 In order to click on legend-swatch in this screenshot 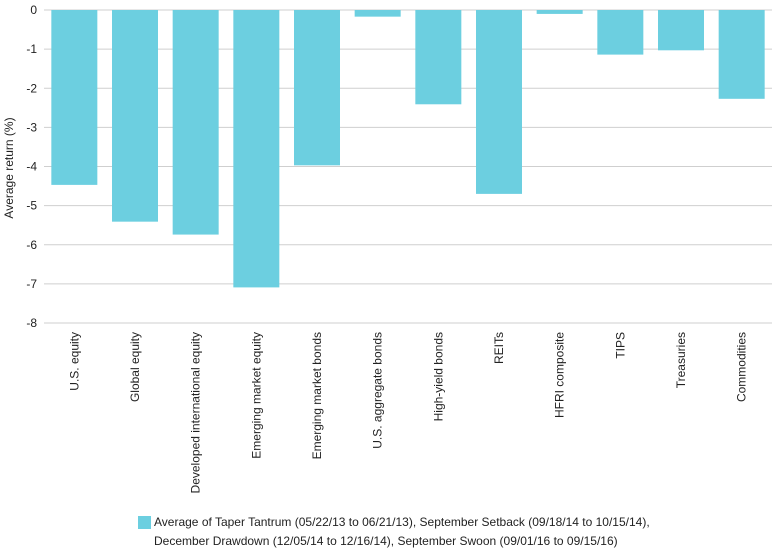, I will do `click(144, 522)`.